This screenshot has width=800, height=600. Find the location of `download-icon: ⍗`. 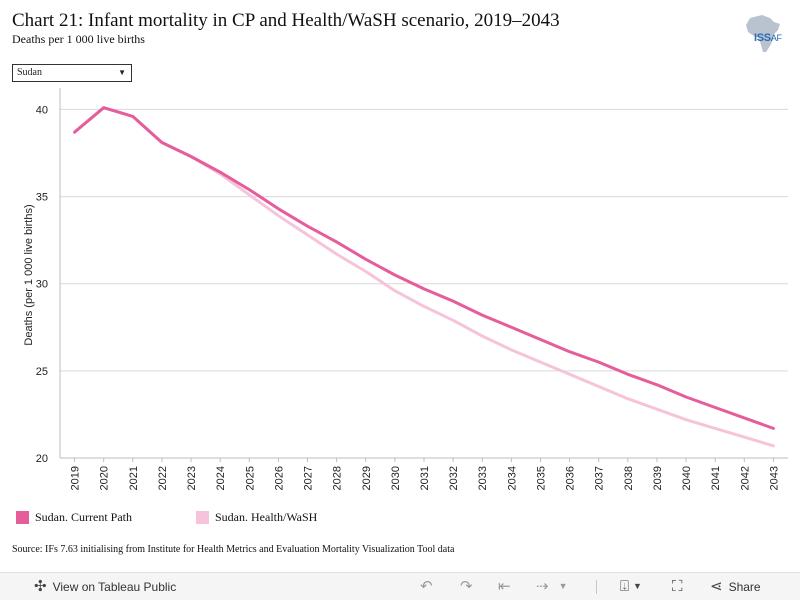

download-icon: ⍗ is located at coordinates (625, 586).